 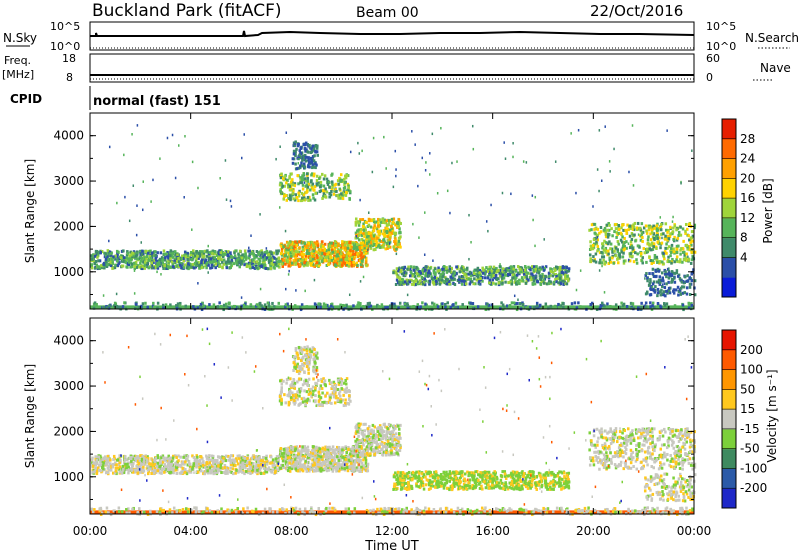 I want to click on range-tick-label: 3000, so click(x=68, y=181).